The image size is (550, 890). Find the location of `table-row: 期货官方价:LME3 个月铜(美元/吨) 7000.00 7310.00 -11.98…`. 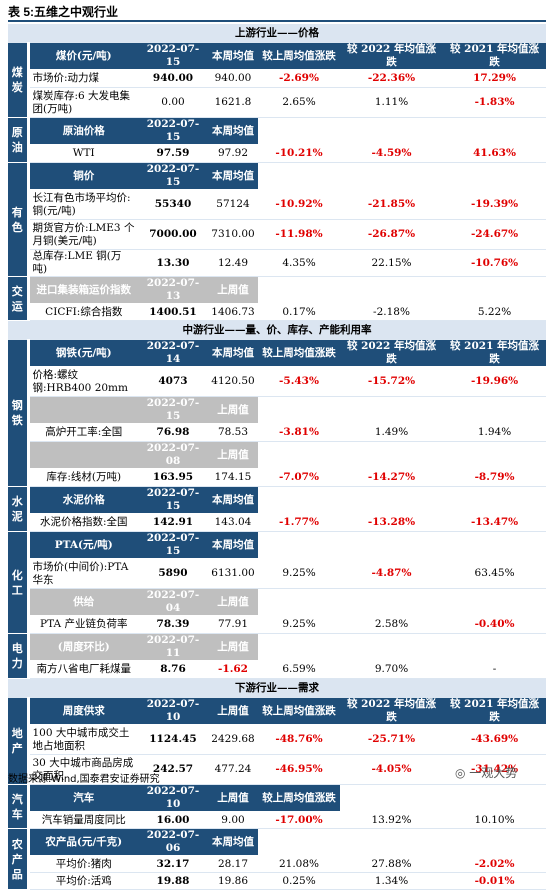

table-row: 期货官方价:LME3 个月铜(美元/吨) 7000.00 7310.00 -11.98… is located at coordinates (277, 234).